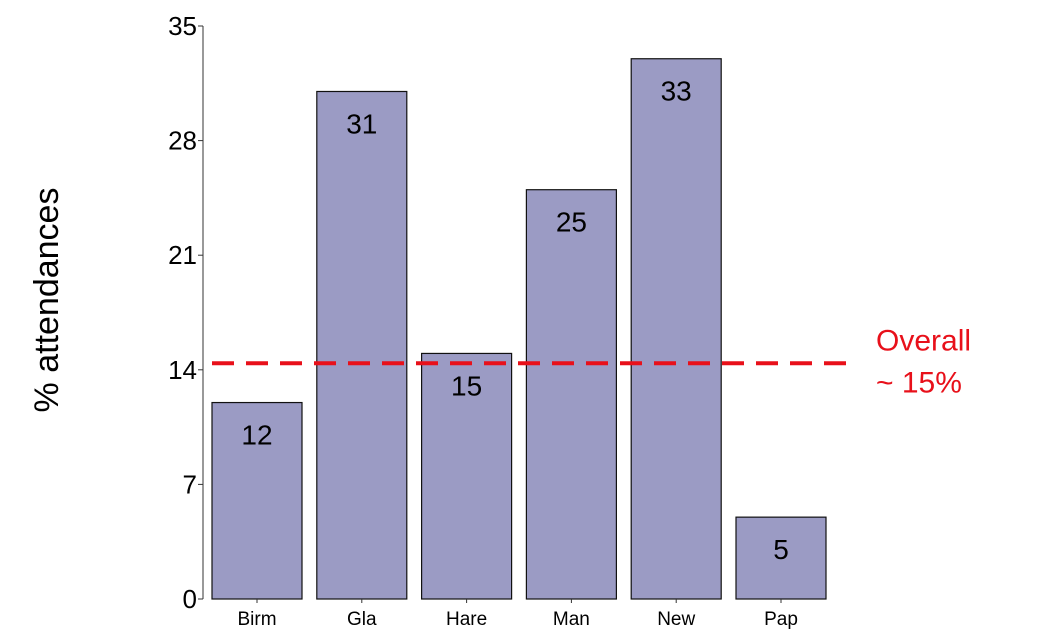 The width and height of the screenshot is (1038, 637). What do you see at coordinates (676, 91) in the screenshot?
I see `bar-value-label: 33` at bounding box center [676, 91].